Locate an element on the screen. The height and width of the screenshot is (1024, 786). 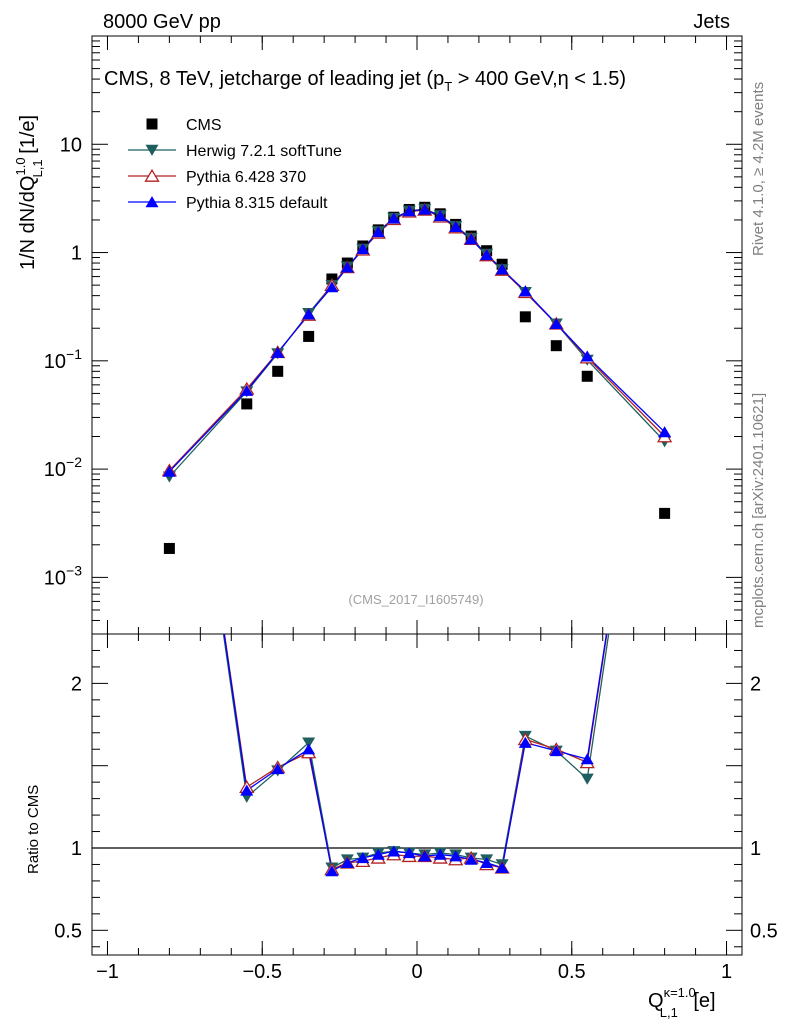
analysis-watermark: (CMS_2017_I1605749) is located at coordinates (415, 599).